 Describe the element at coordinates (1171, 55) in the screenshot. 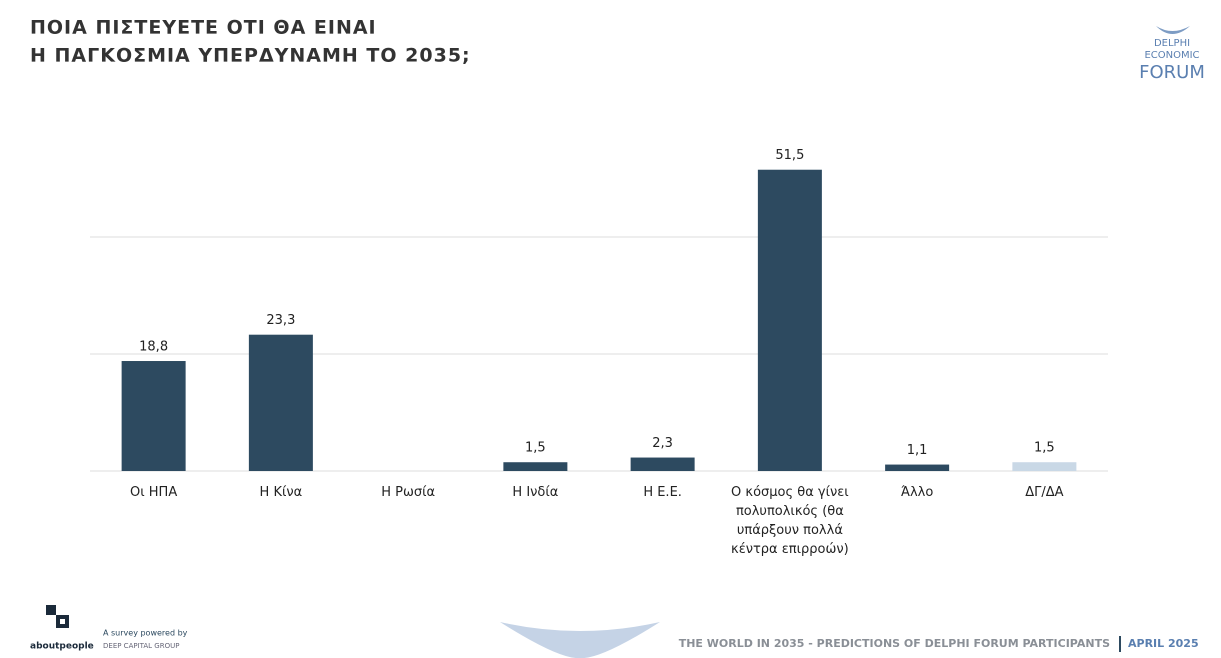

I see `logo-text: ECONOMIC` at that location.